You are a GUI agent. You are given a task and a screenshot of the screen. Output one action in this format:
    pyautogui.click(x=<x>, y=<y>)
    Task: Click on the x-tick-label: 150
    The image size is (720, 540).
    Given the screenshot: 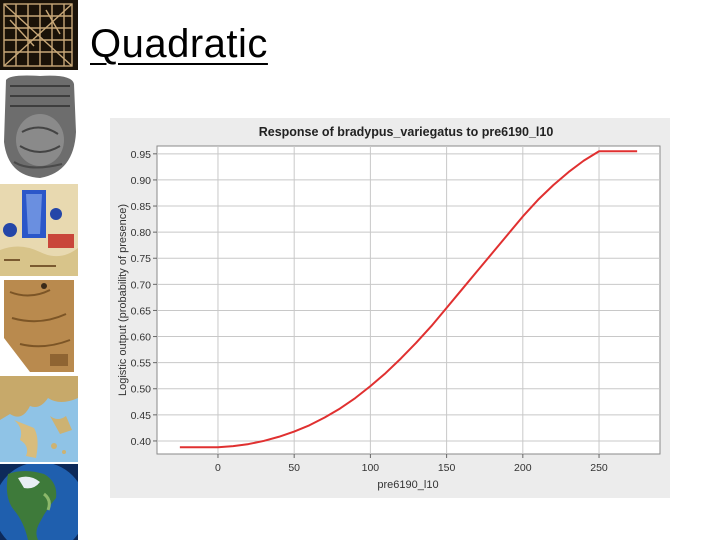 What is the action you would take?
    pyautogui.click(x=447, y=468)
    